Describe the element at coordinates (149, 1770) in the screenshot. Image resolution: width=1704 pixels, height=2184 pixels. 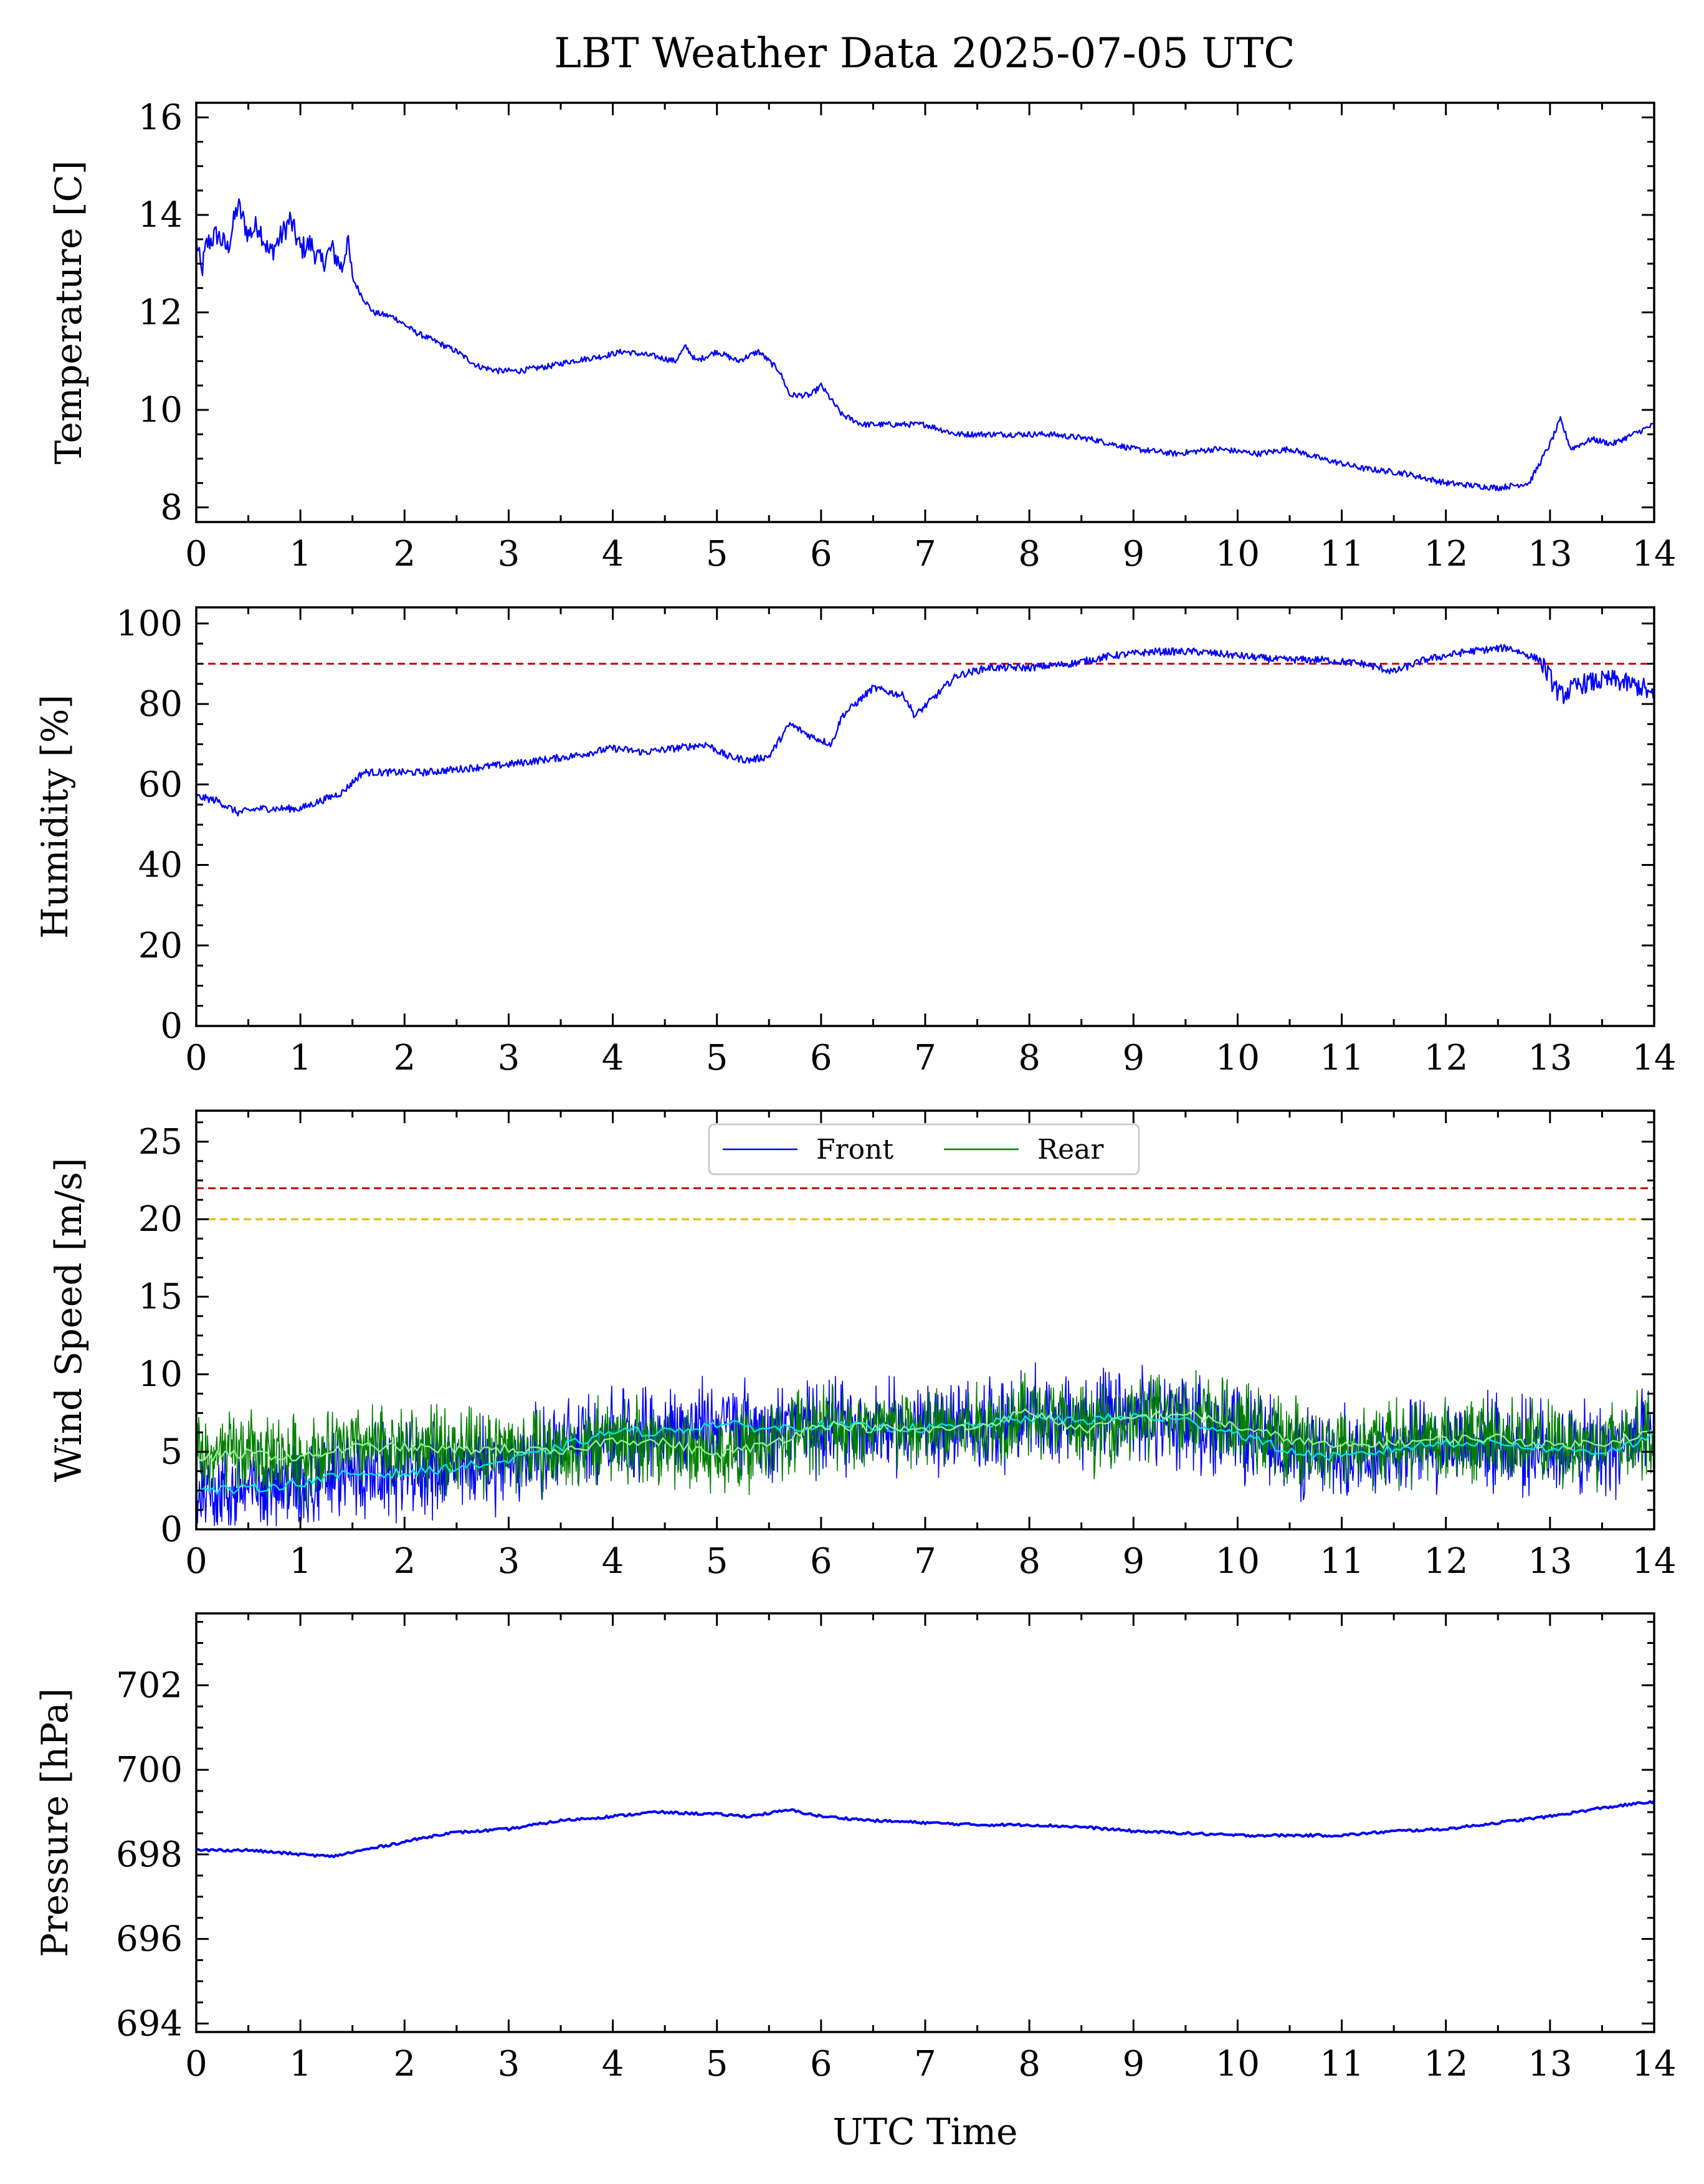
I see `y-tick-label: 700` at that location.